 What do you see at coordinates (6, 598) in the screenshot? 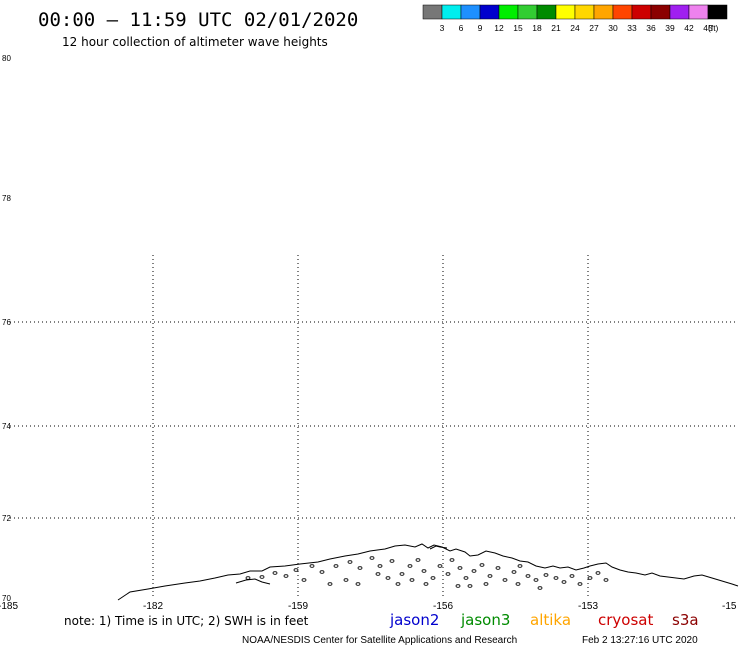
I see `lat-label-70: 70` at bounding box center [6, 598].